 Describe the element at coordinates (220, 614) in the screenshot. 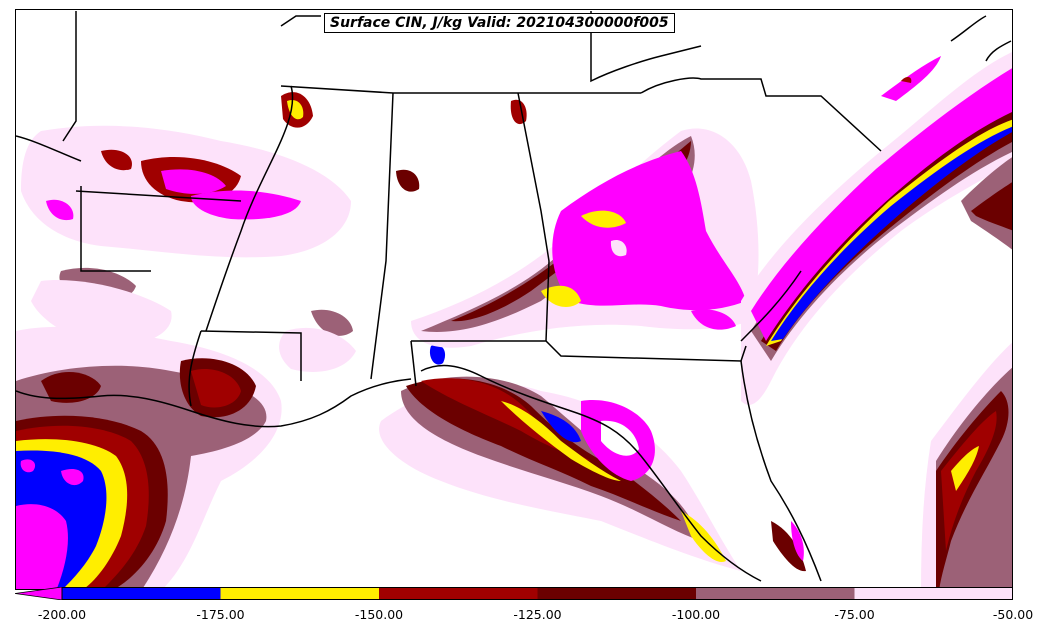

I see `colorbar-tick-label: -175.00` at that location.